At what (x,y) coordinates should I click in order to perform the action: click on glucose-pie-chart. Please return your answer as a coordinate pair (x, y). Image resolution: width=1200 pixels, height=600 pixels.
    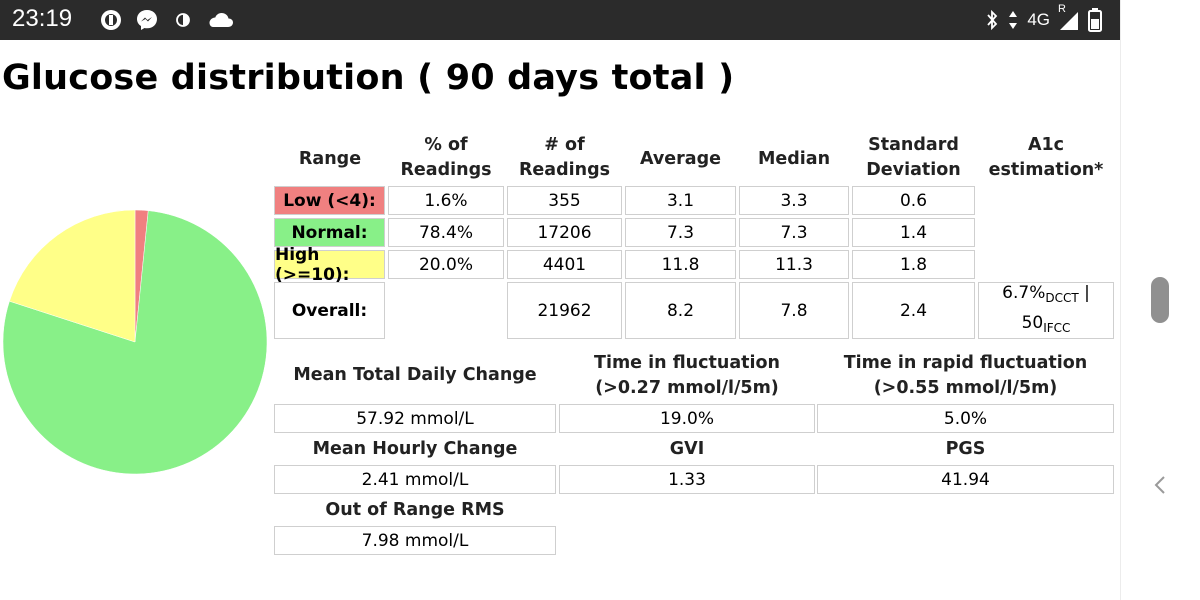
    Looking at the image, I should click on (135, 342).